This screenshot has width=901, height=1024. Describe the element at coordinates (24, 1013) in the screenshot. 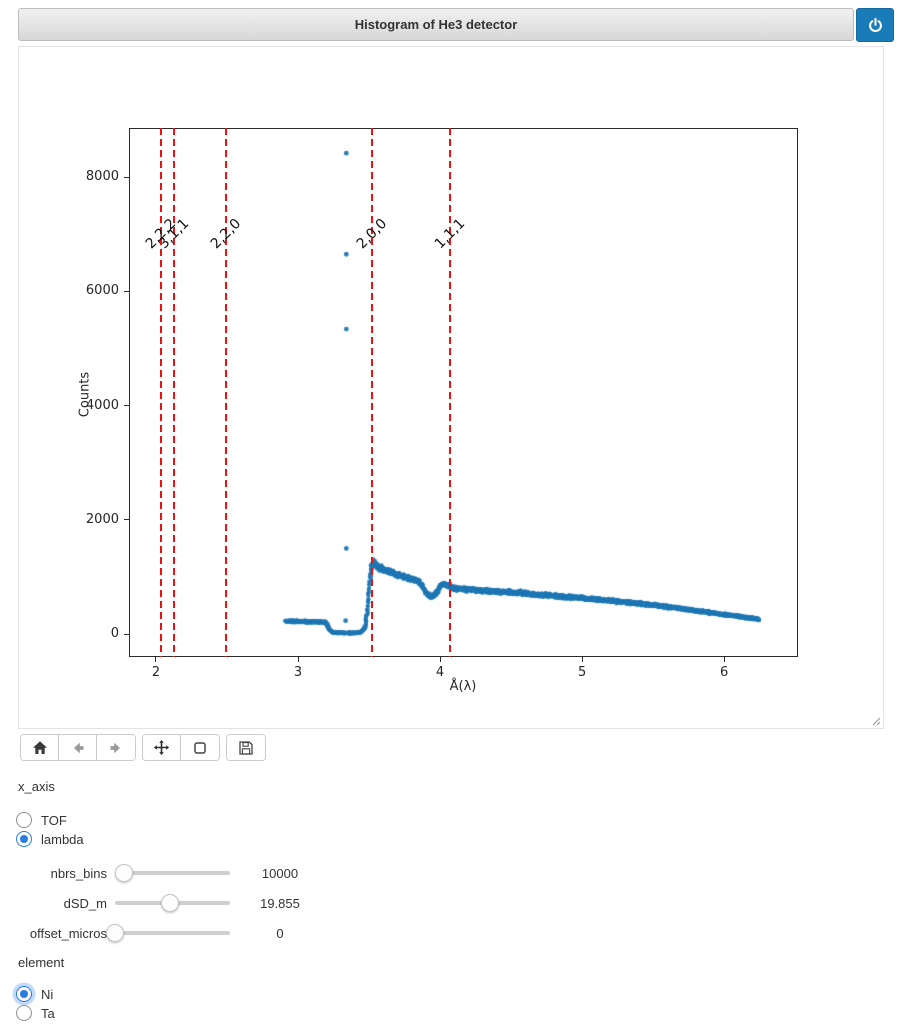

I see `radio-icon-ta` at that location.